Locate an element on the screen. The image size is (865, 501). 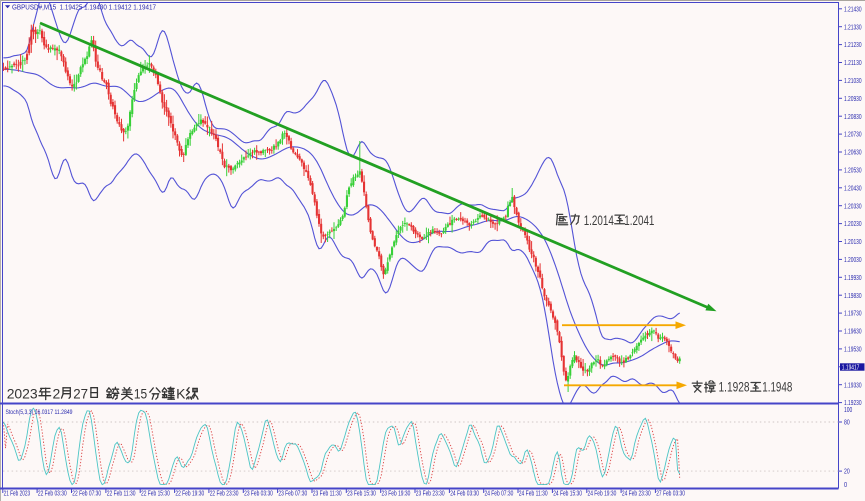
svg-text: 1.20630 is located at coordinates (853, 153).